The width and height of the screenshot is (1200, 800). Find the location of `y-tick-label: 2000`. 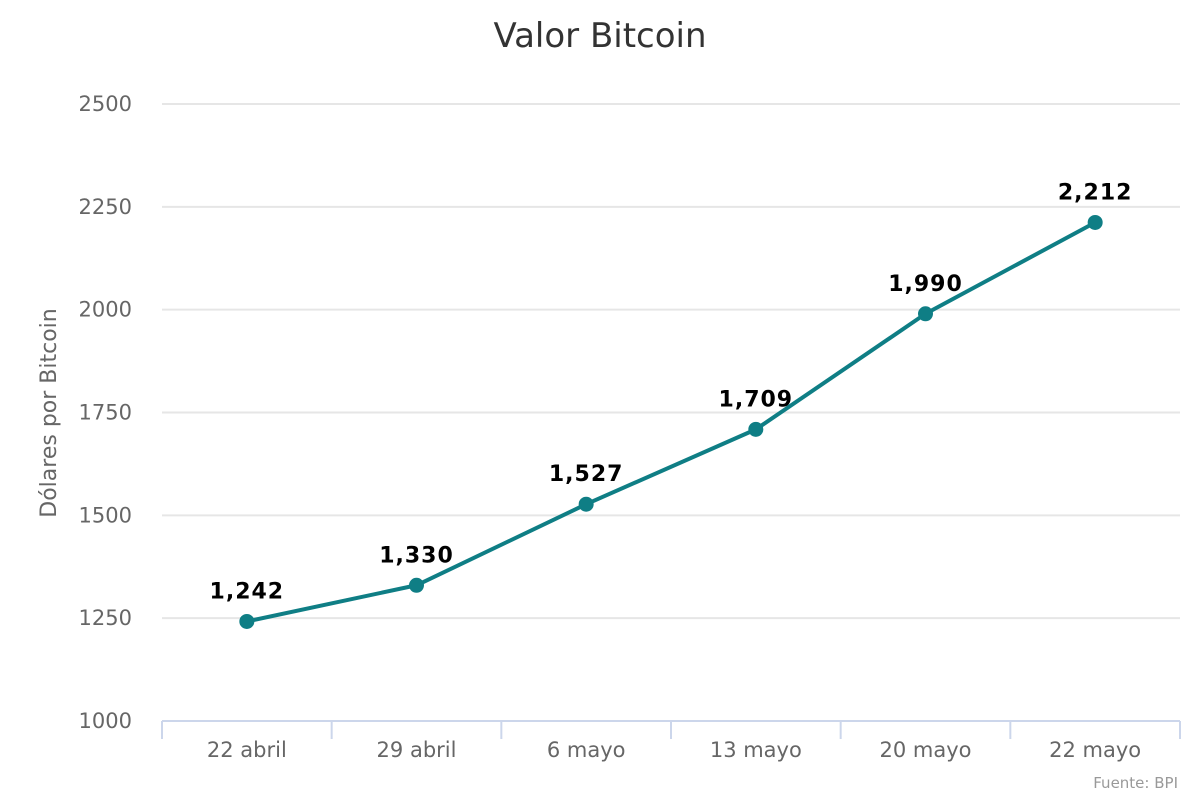

y-tick-label: 2000 is located at coordinates (105, 310).